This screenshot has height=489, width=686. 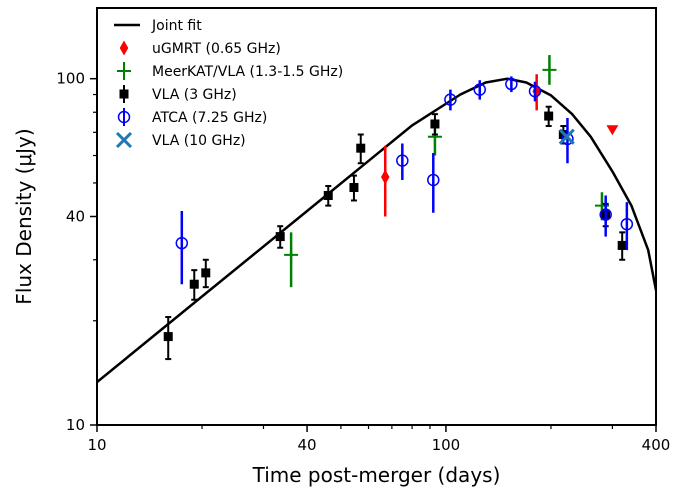 I want to click on x-tick-label: 10, so click(x=96, y=445).